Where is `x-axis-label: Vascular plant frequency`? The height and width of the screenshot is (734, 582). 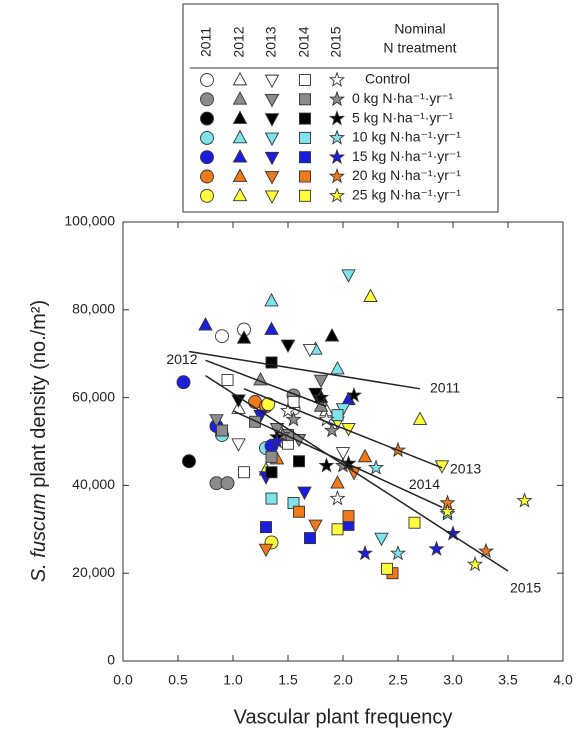
x-axis-label: Vascular plant frequency is located at coordinates (343, 717).